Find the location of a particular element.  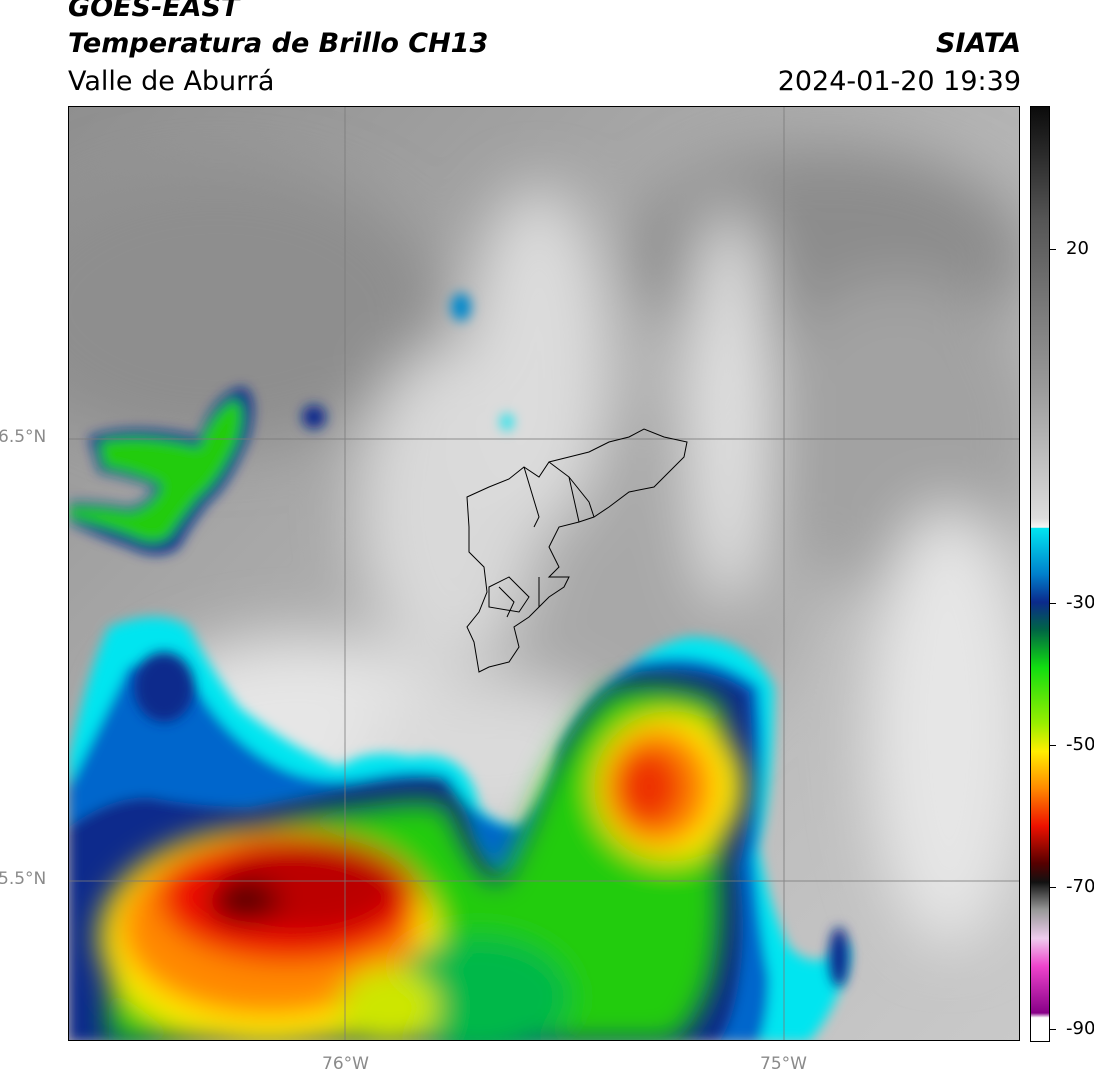

valley-boundary is located at coordinates (577, 550).